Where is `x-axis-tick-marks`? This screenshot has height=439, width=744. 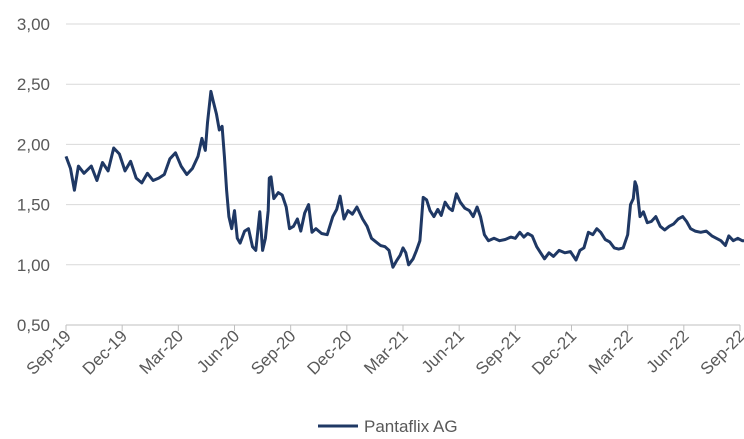
x-axis-tick-marks is located at coordinates (403, 328).